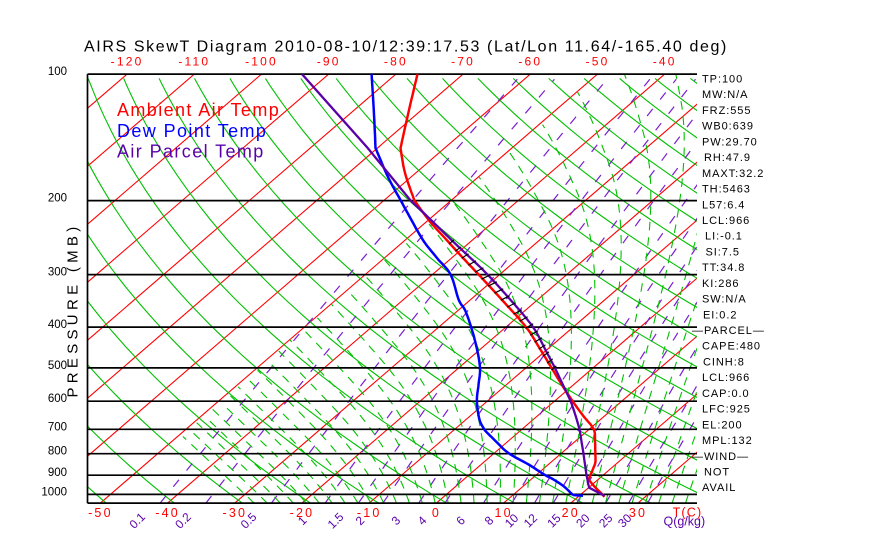 The height and width of the screenshot is (560, 870). I want to click on svg-text: Dew Point Temp, so click(192, 131).